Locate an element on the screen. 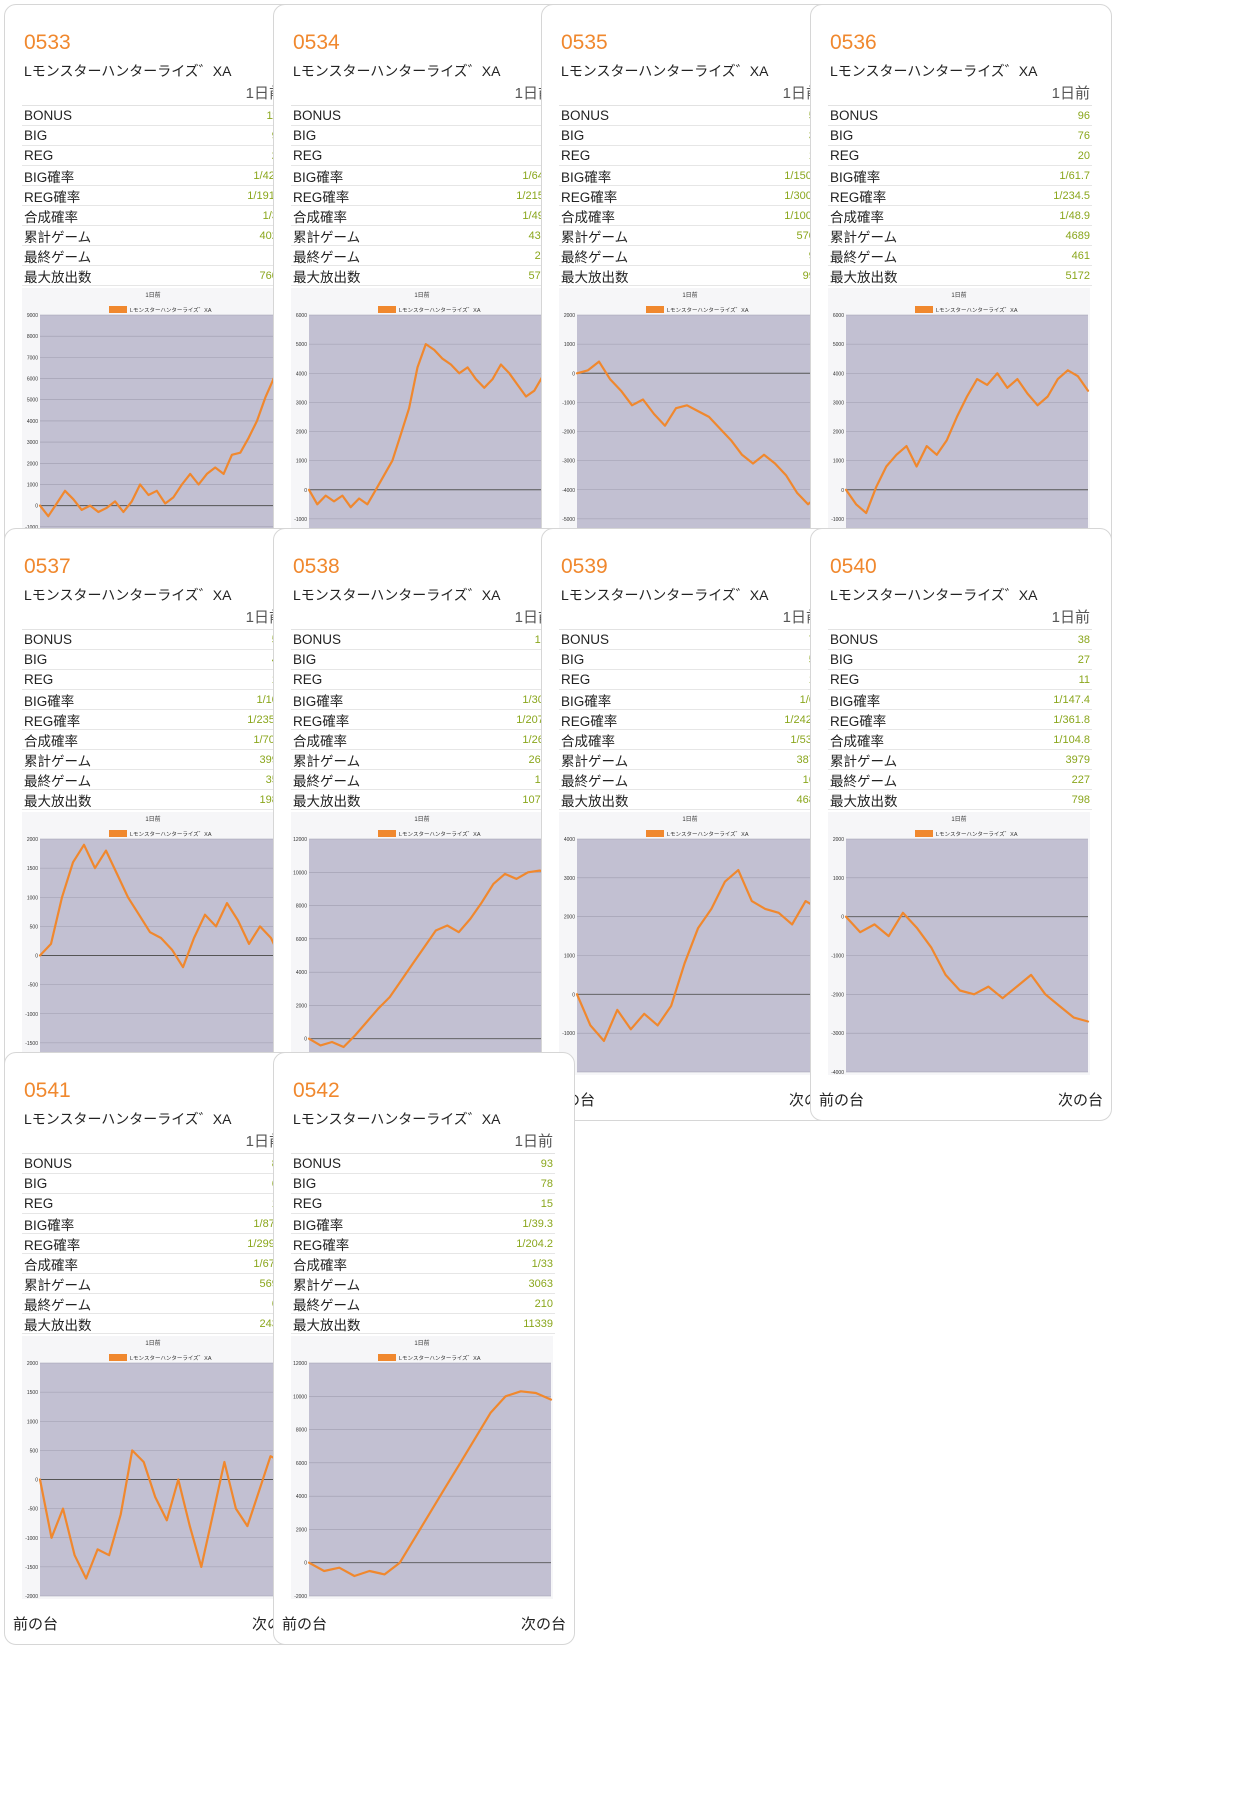  stat-row: REG確率 1/215.2 is located at coordinates (423, 196).